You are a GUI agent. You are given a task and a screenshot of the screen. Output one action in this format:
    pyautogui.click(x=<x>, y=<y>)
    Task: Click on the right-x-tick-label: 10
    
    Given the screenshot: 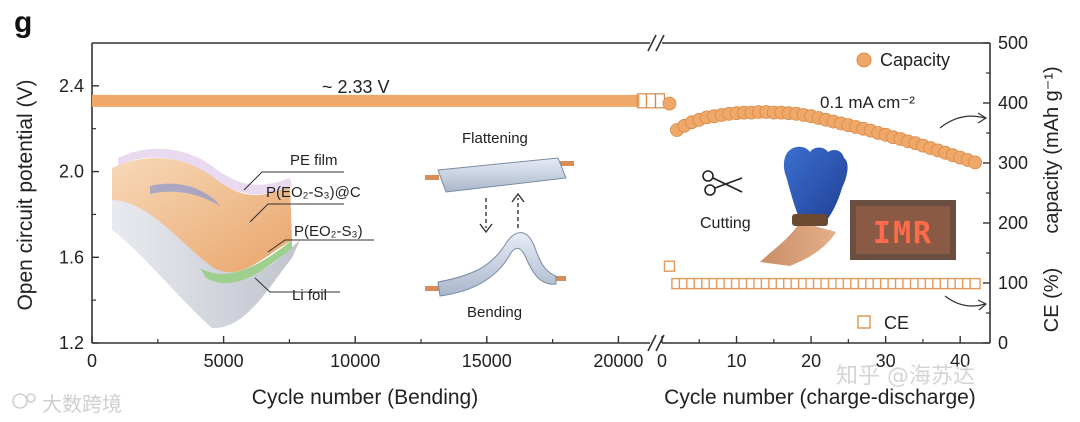 What is the action you would take?
    pyautogui.click(x=737, y=361)
    